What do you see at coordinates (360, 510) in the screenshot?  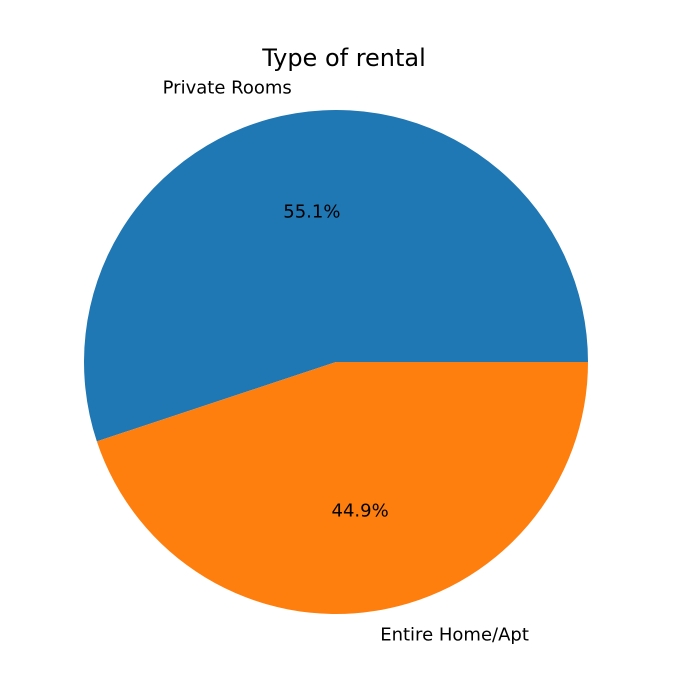 I see `slice-percent-label-1: 44.9%` at bounding box center [360, 510].